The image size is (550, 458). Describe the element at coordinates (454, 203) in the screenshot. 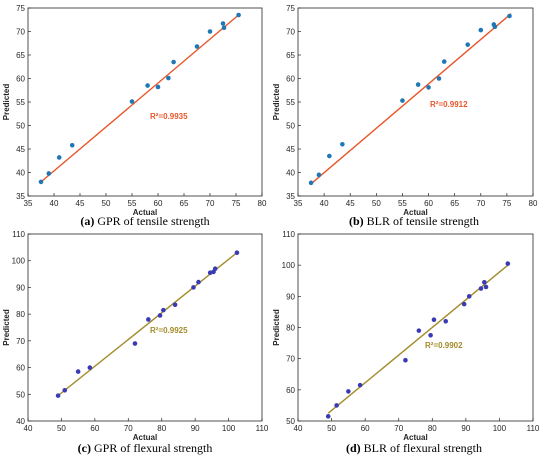

I see `x-tick-label: 65` at that location.